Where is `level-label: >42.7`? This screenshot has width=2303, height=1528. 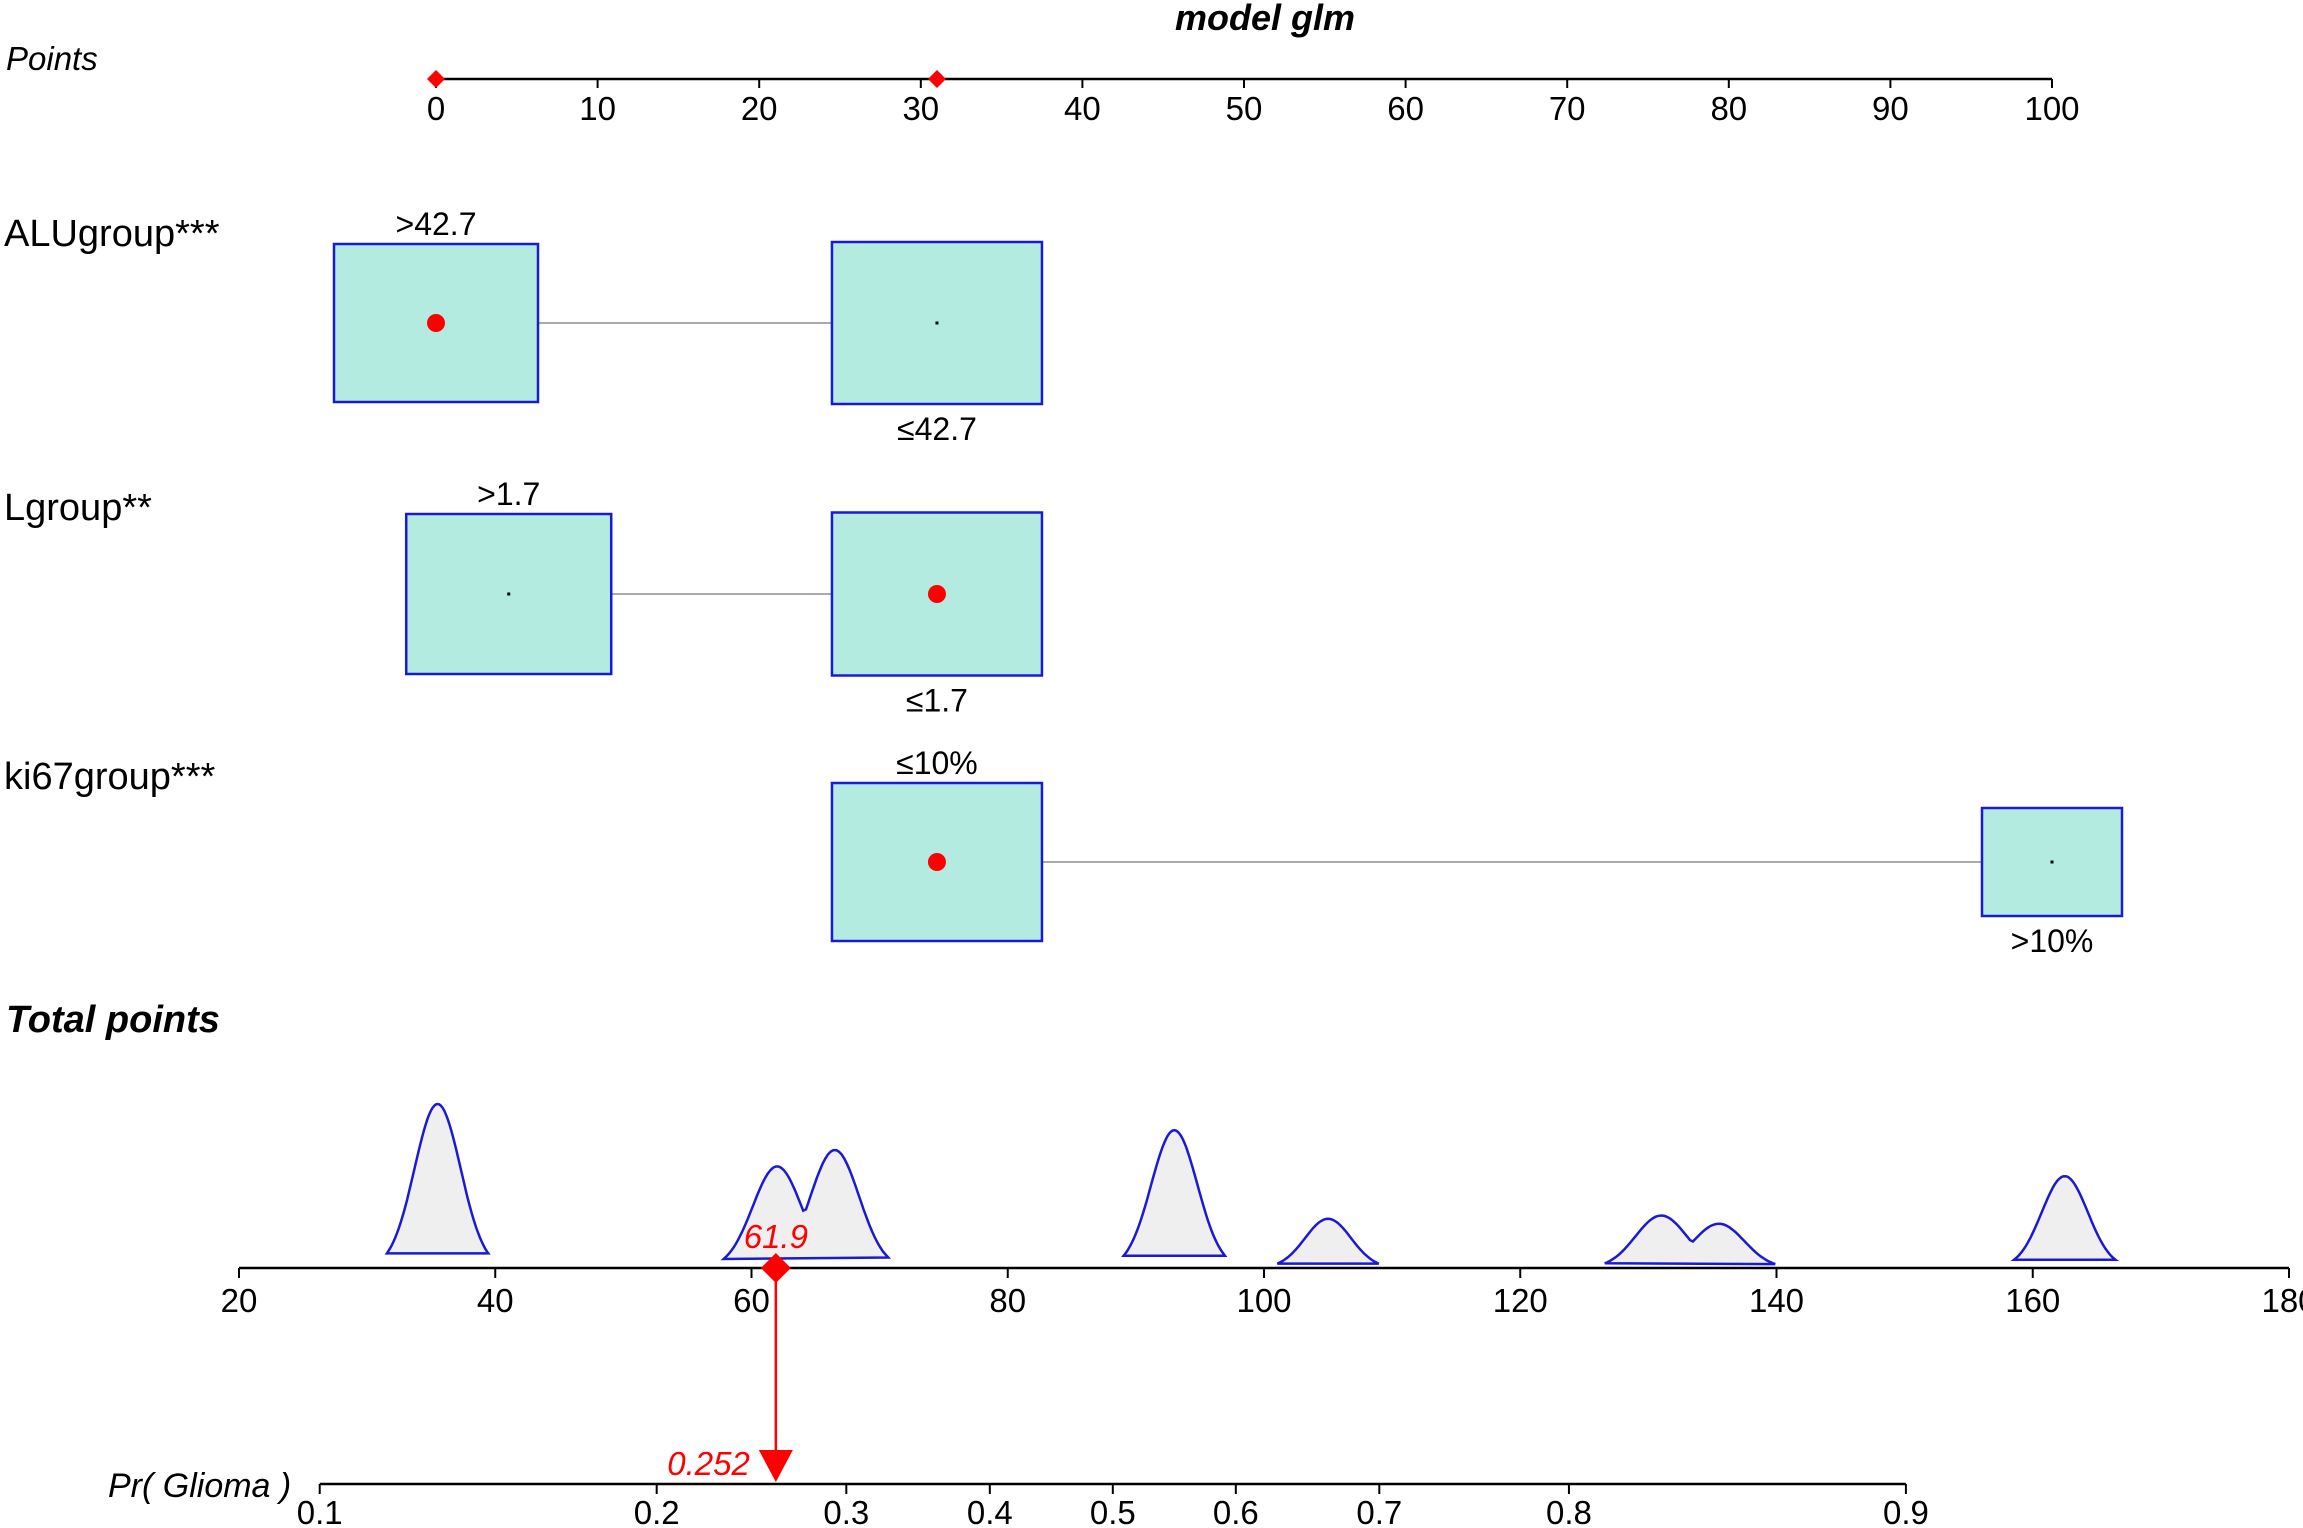 level-label: >42.7 is located at coordinates (436, 224).